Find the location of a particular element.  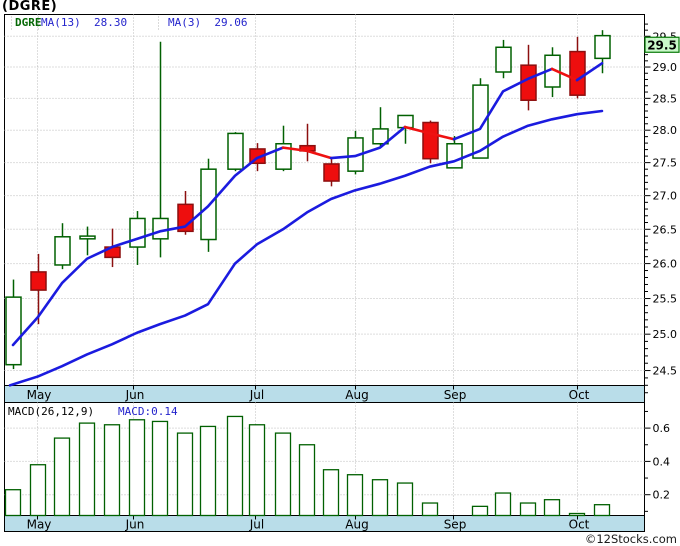

svg-text: 29.5 is located at coordinates (662, 45).